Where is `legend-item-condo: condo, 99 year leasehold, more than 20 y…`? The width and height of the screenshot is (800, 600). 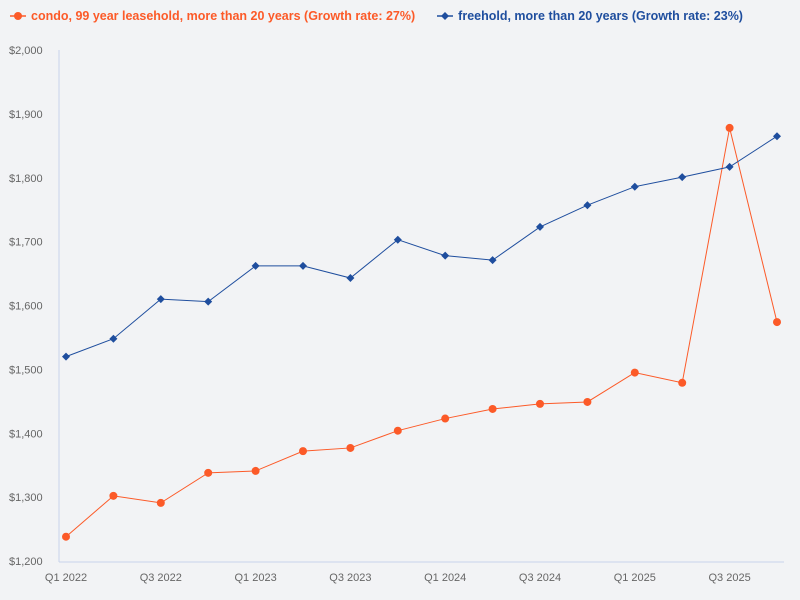
legend-item-condo: condo, 99 year leasehold, more than 20 y… is located at coordinates (212, 16).